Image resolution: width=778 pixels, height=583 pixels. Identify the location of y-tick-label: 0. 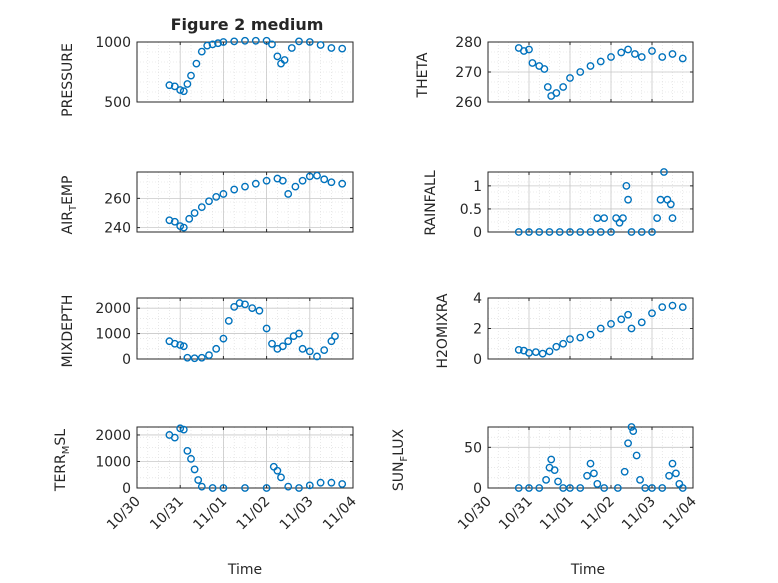
(477, 360).